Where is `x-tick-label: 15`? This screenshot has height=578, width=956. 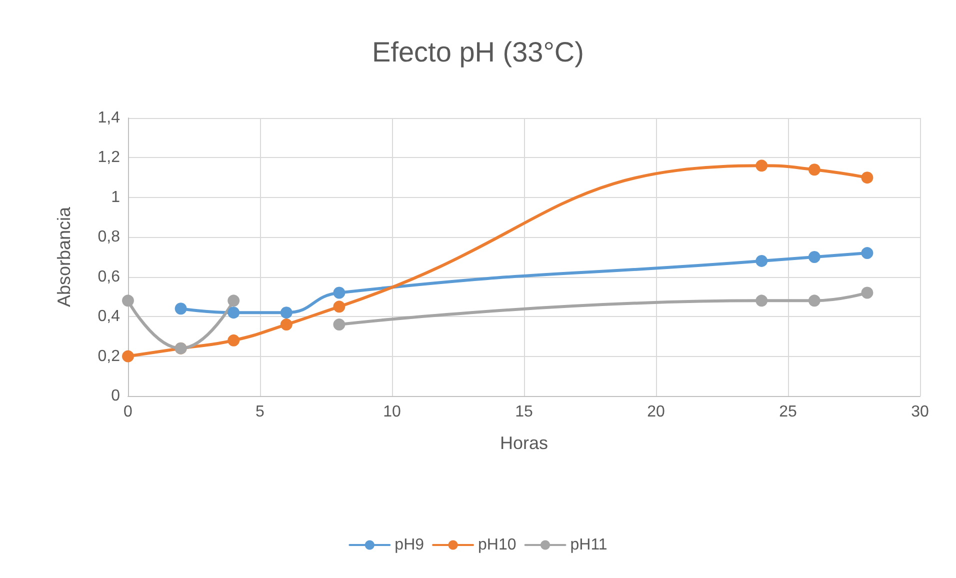
x-tick-label: 15 is located at coordinates (524, 412).